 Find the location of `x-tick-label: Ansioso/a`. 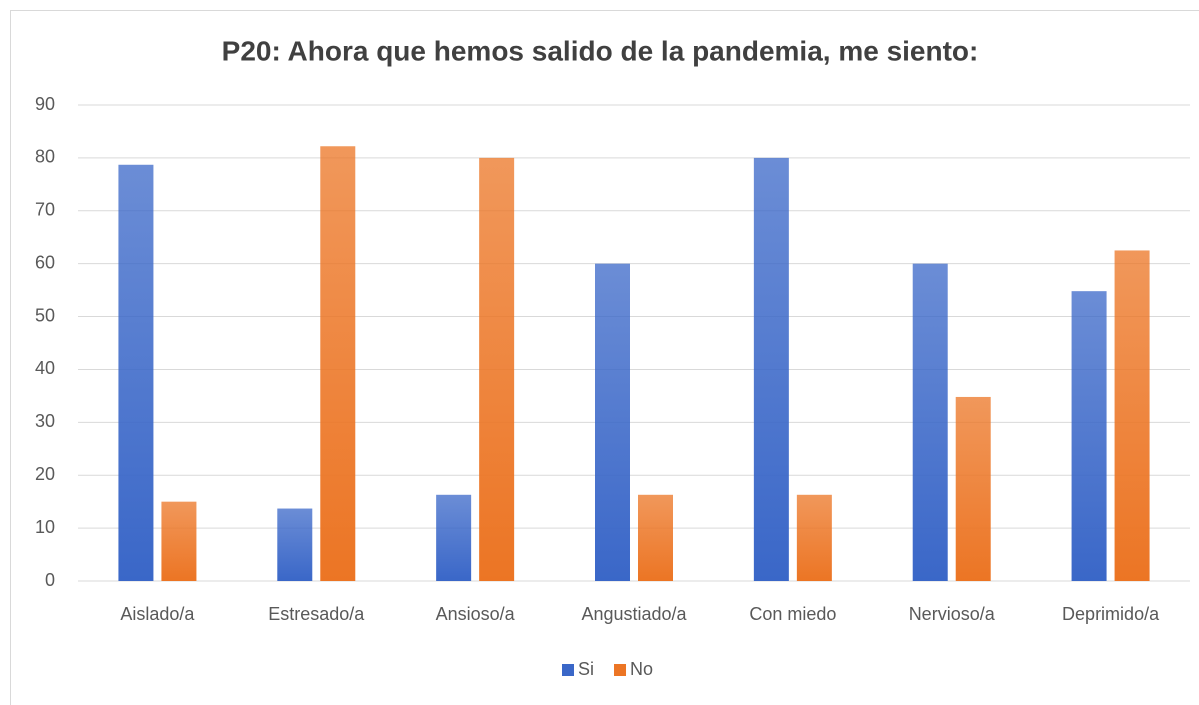

x-tick-label: Ansioso/a is located at coordinates (476, 614).